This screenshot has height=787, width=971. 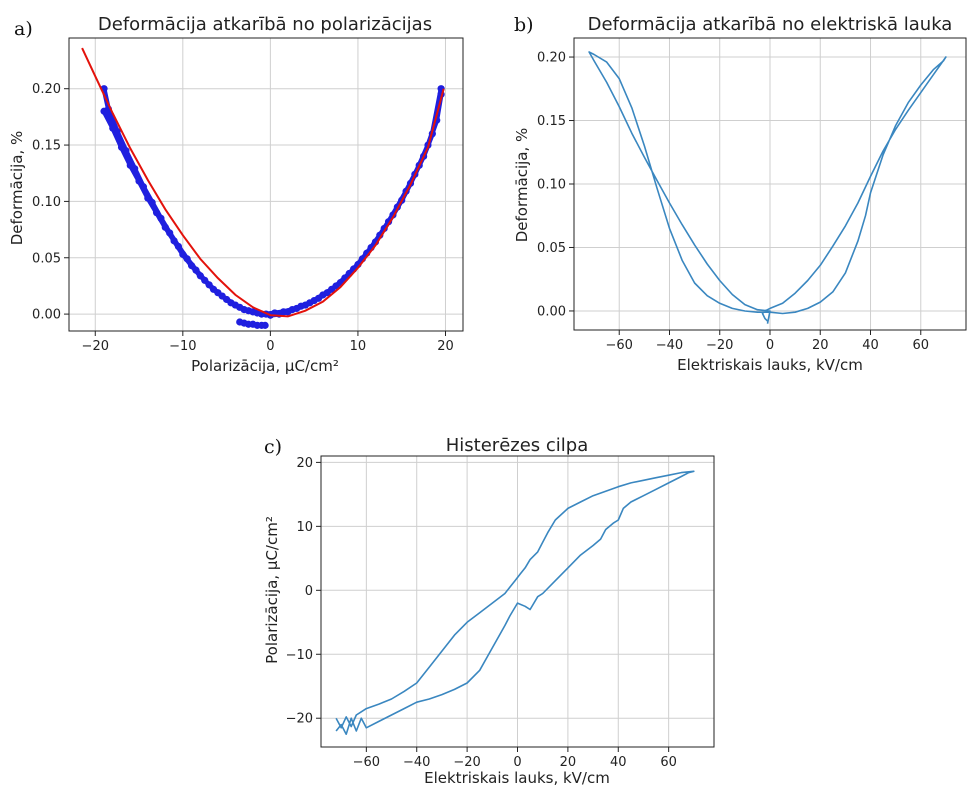 What do you see at coordinates (551, 121) in the screenshot?
I see `y-tick-label-b: 0.15` at bounding box center [551, 121].